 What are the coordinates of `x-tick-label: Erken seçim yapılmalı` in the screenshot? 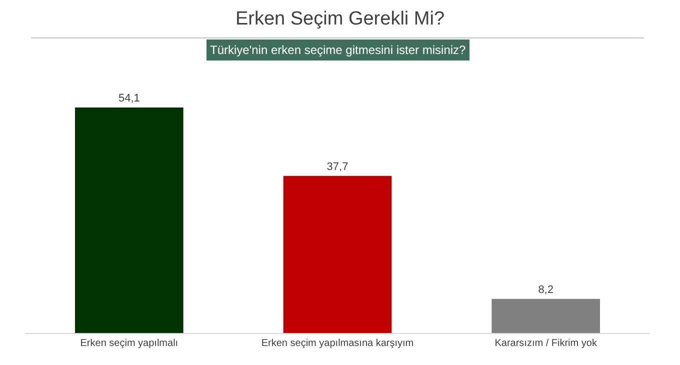 It's located at (129, 343).